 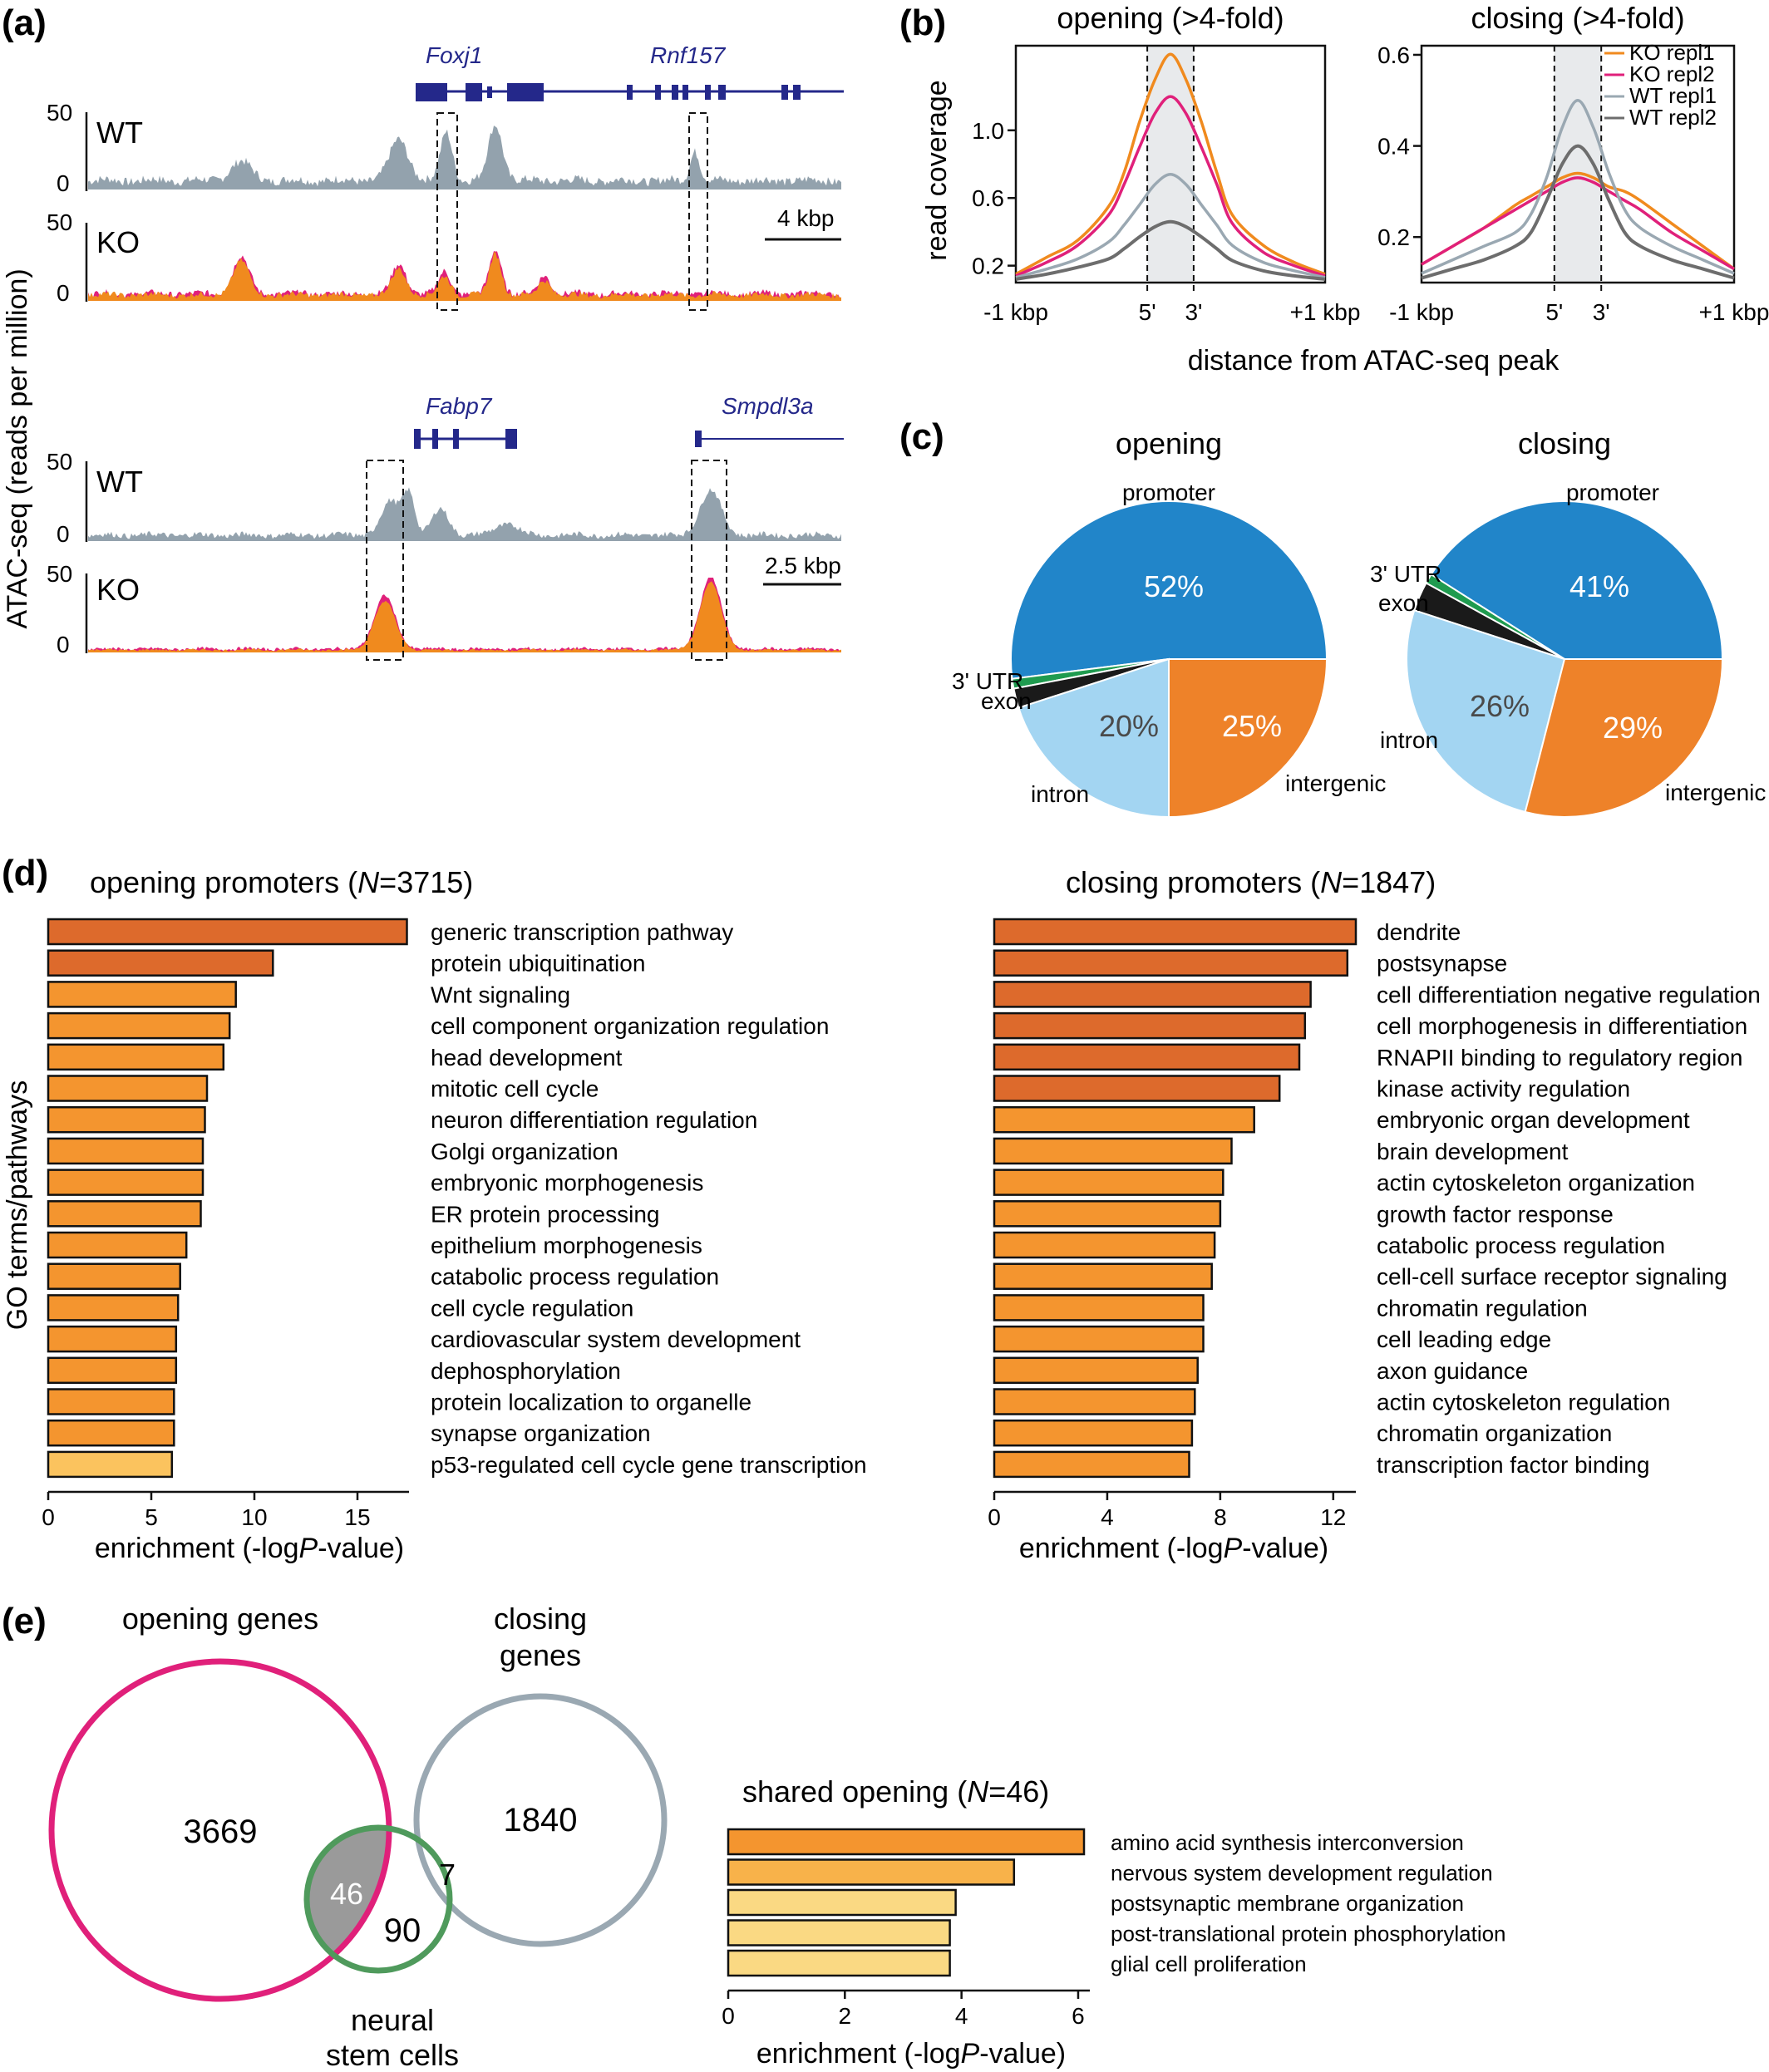 What do you see at coordinates (1326, 312) in the screenshot?
I see `x-tick-label: +1 kbp` at bounding box center [1326, 312].